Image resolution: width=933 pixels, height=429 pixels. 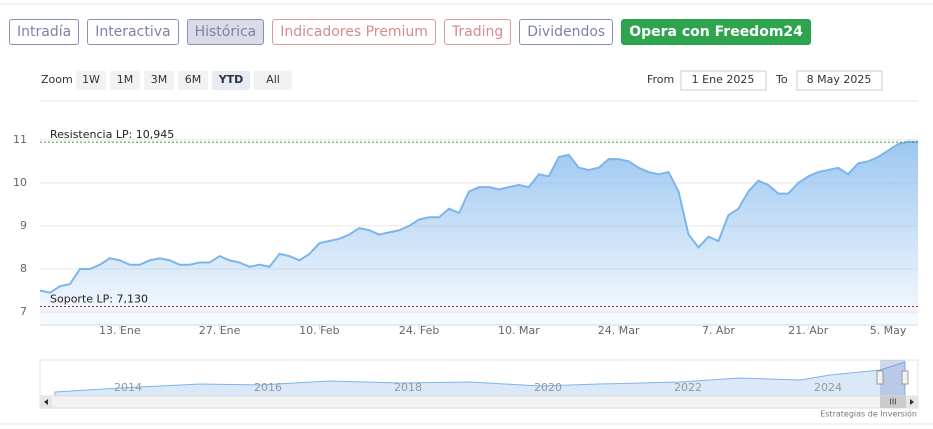 I want to click on navigator-label: 2018, so click(x=408, y=387).